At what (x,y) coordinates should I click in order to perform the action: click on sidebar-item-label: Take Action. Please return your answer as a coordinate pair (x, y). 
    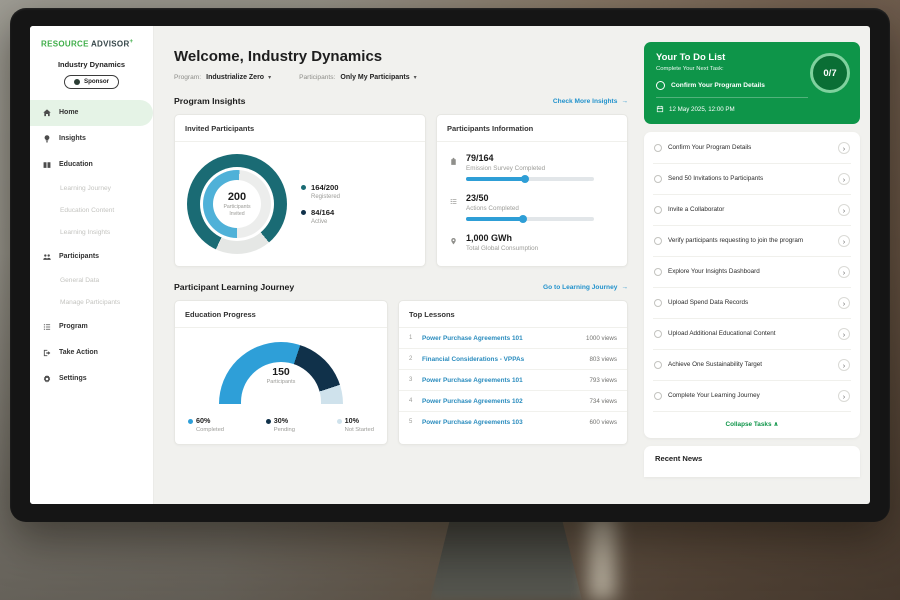
    Looking at the image, I should click on (78, 353).